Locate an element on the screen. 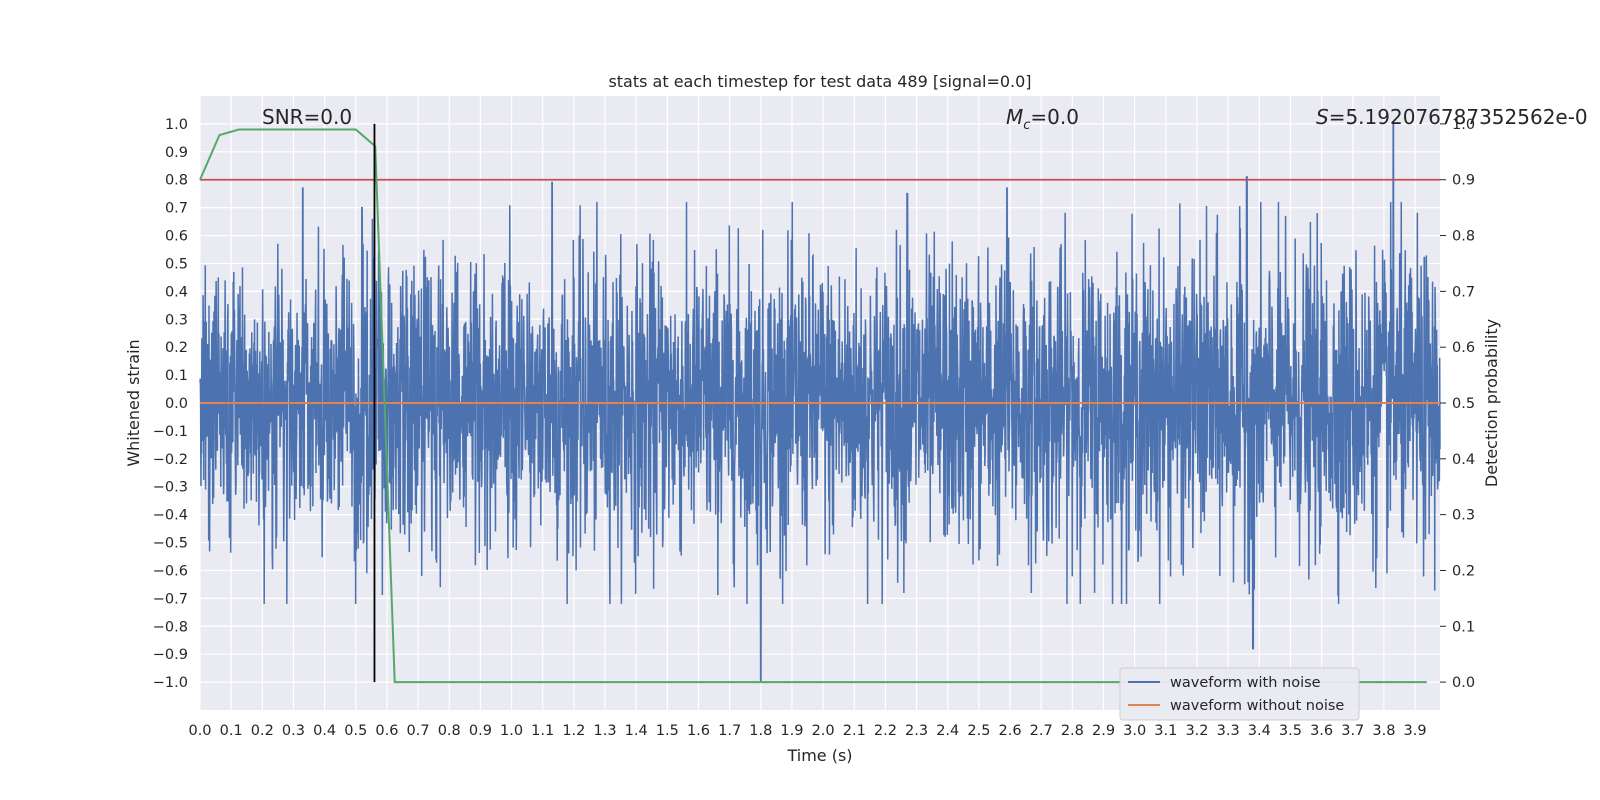  x-tick-label: 3.9 is located at coordinates (1415, 731).